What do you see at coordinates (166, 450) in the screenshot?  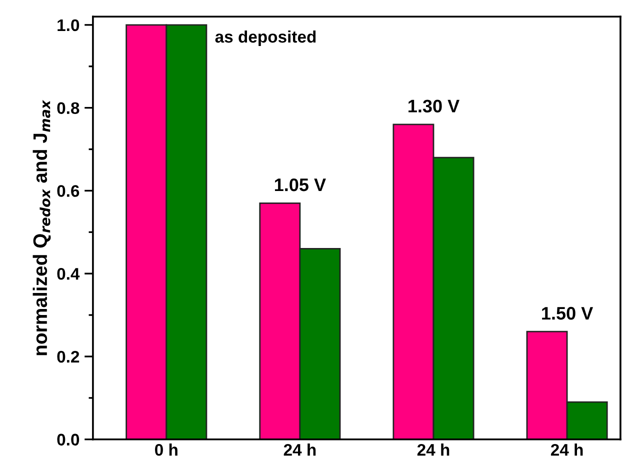 I see `x-tick-label: 0 h` at bounding box center [166, 450].